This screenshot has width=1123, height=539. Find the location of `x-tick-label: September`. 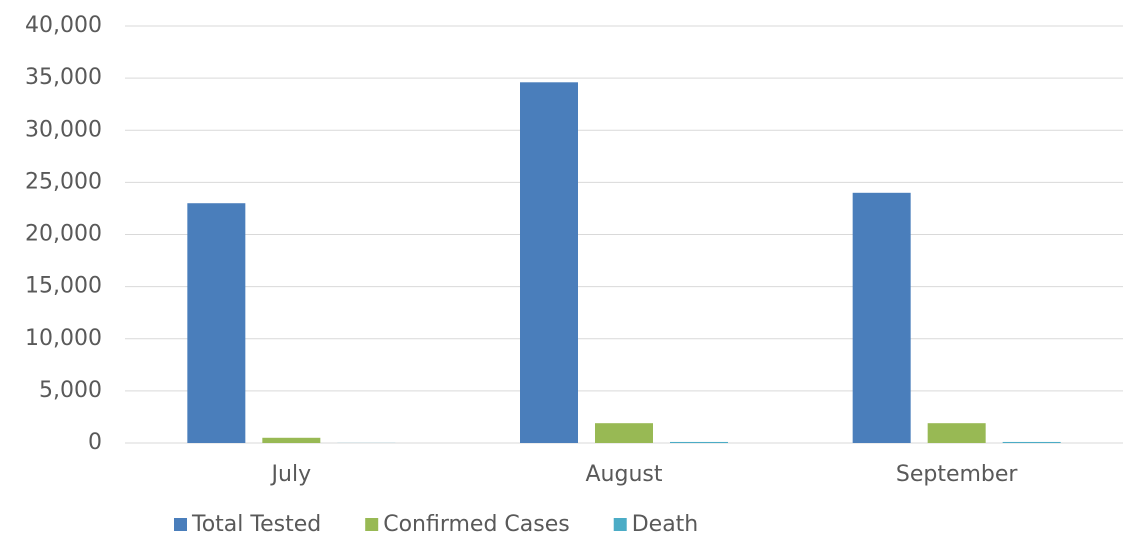

x-tick-label: September is located at coordinates (957, 474).